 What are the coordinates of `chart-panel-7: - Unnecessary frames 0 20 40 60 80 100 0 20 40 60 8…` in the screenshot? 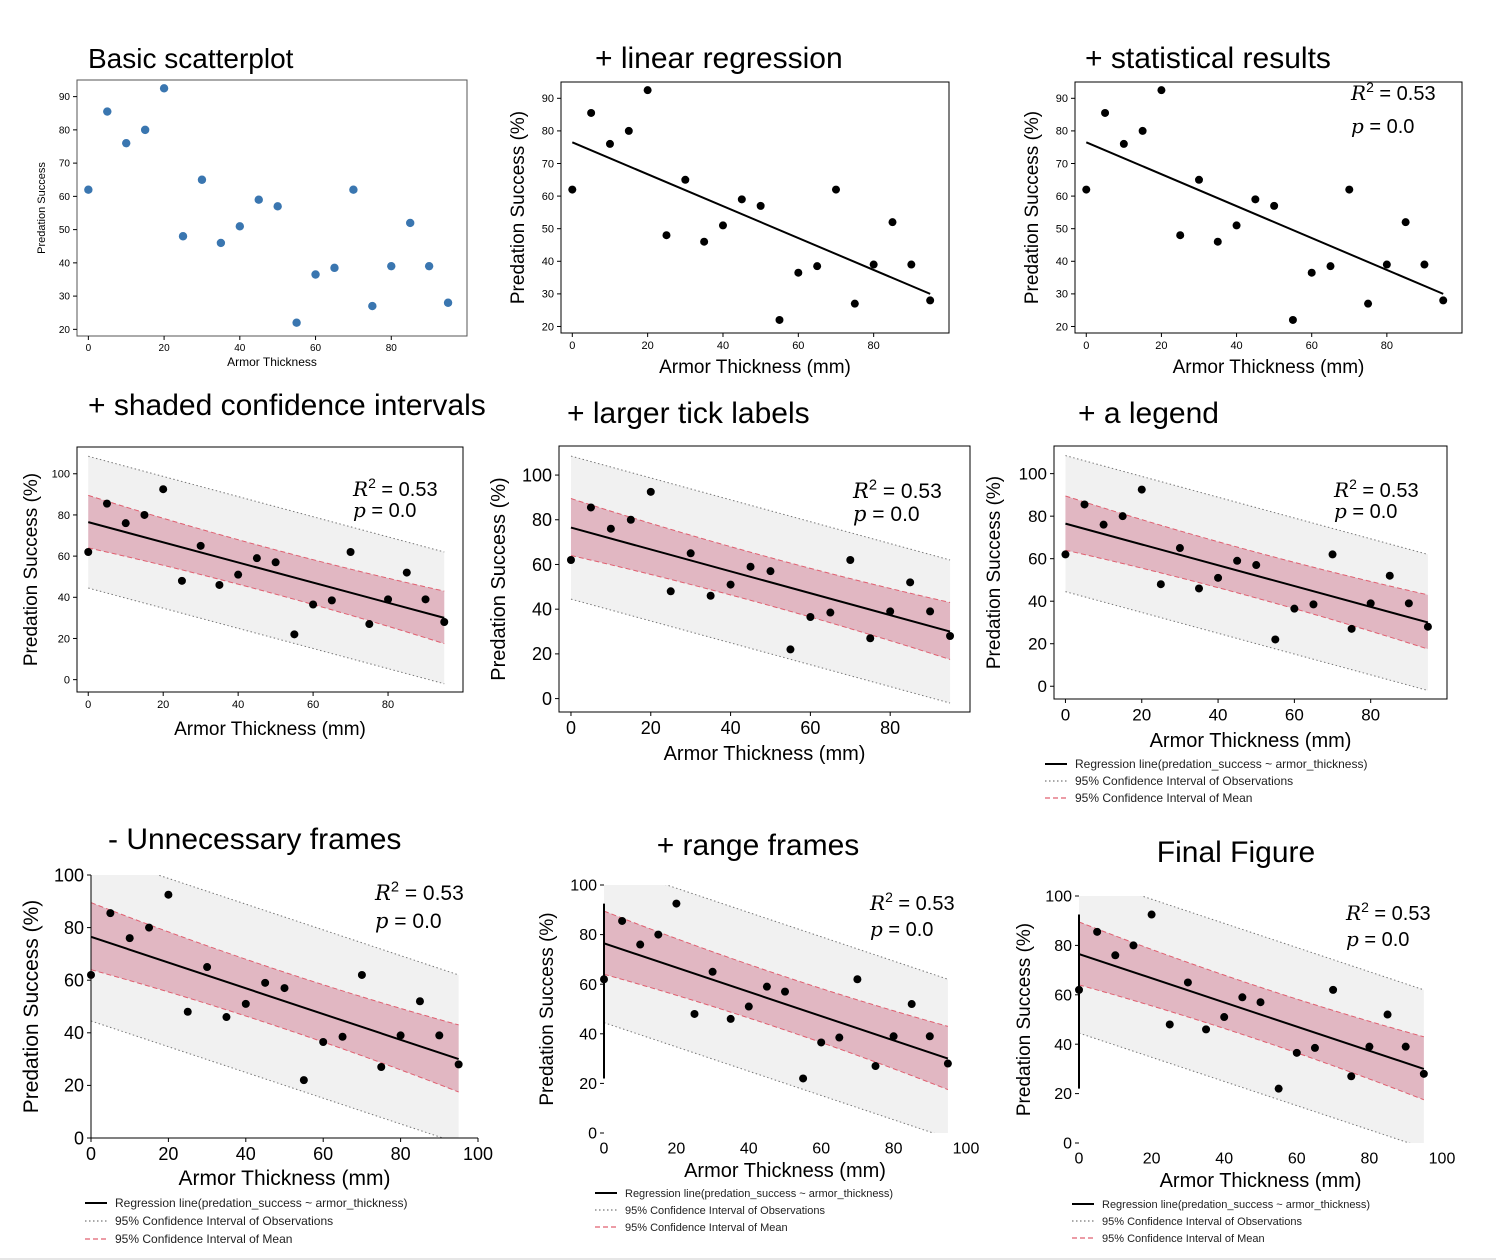 It's located at (256, 1034).